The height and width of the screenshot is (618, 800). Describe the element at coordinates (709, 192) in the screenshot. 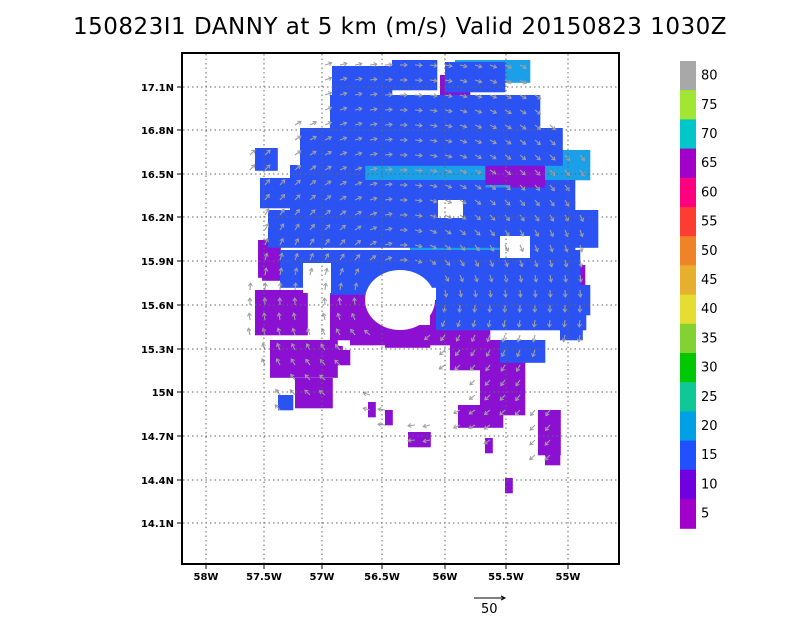

I see `colorbar-label: 60` at that location.